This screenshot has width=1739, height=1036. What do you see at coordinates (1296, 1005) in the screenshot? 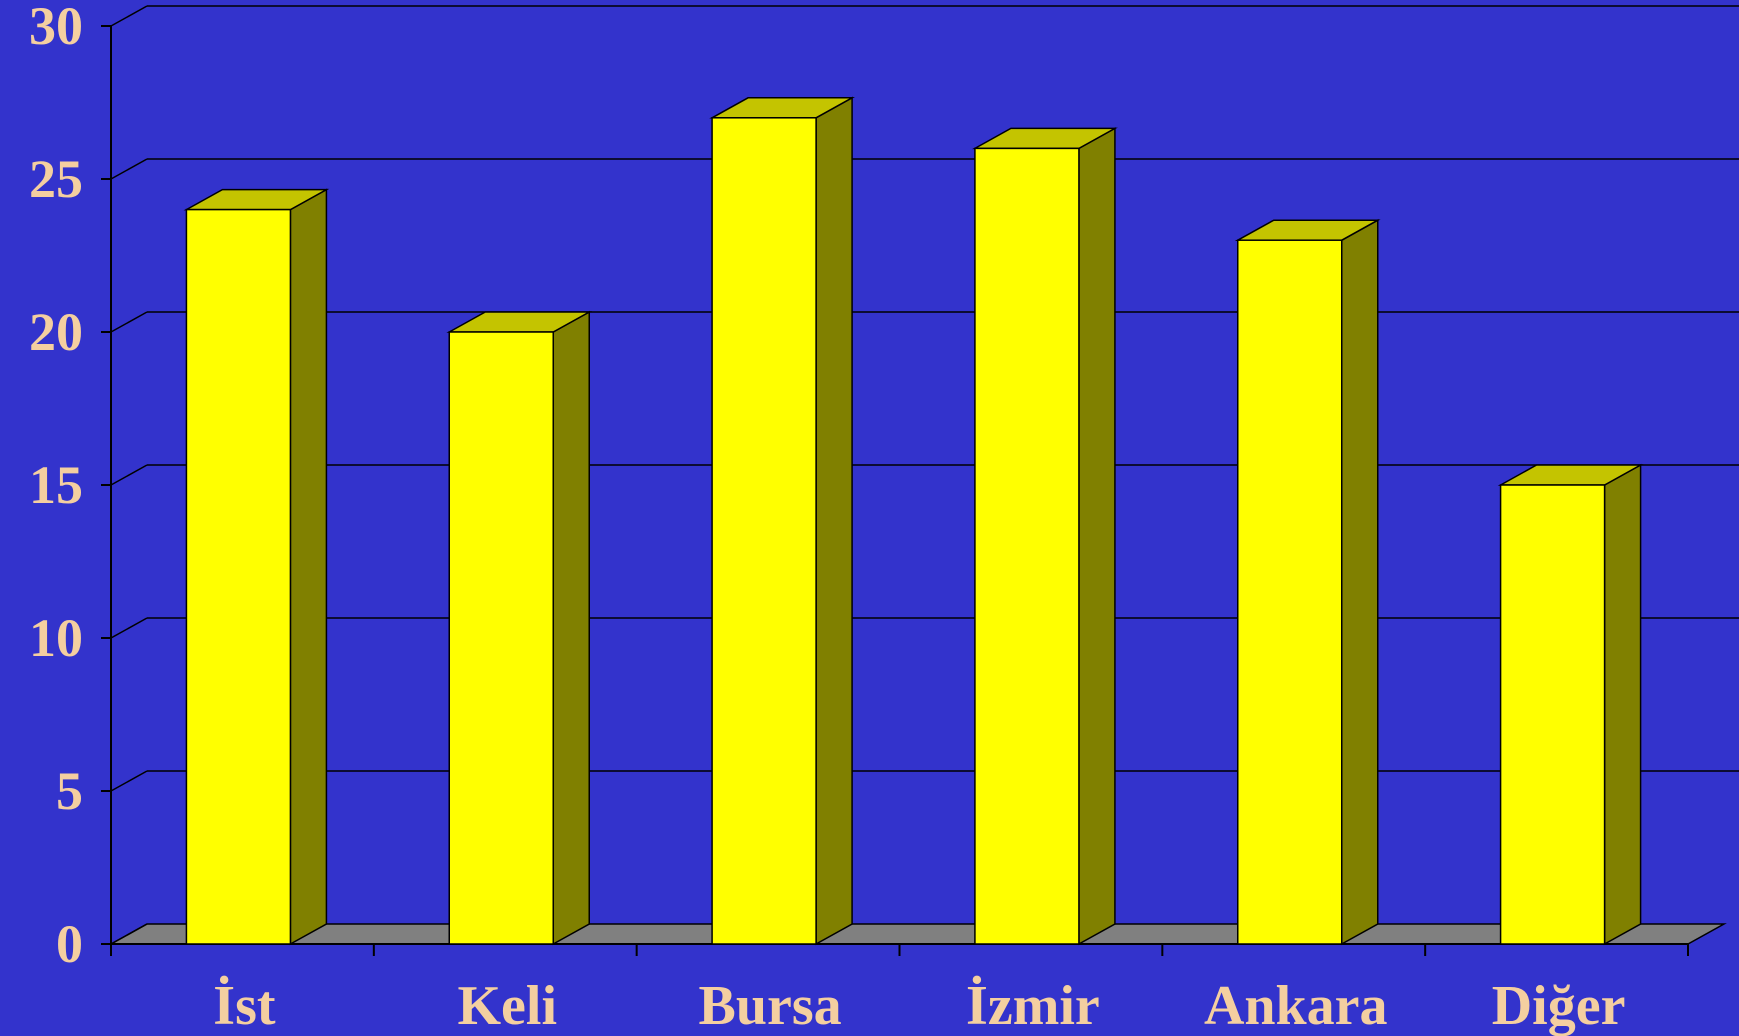
I see `x-category-label: Ankara` at bounding box center [1296, 1005].